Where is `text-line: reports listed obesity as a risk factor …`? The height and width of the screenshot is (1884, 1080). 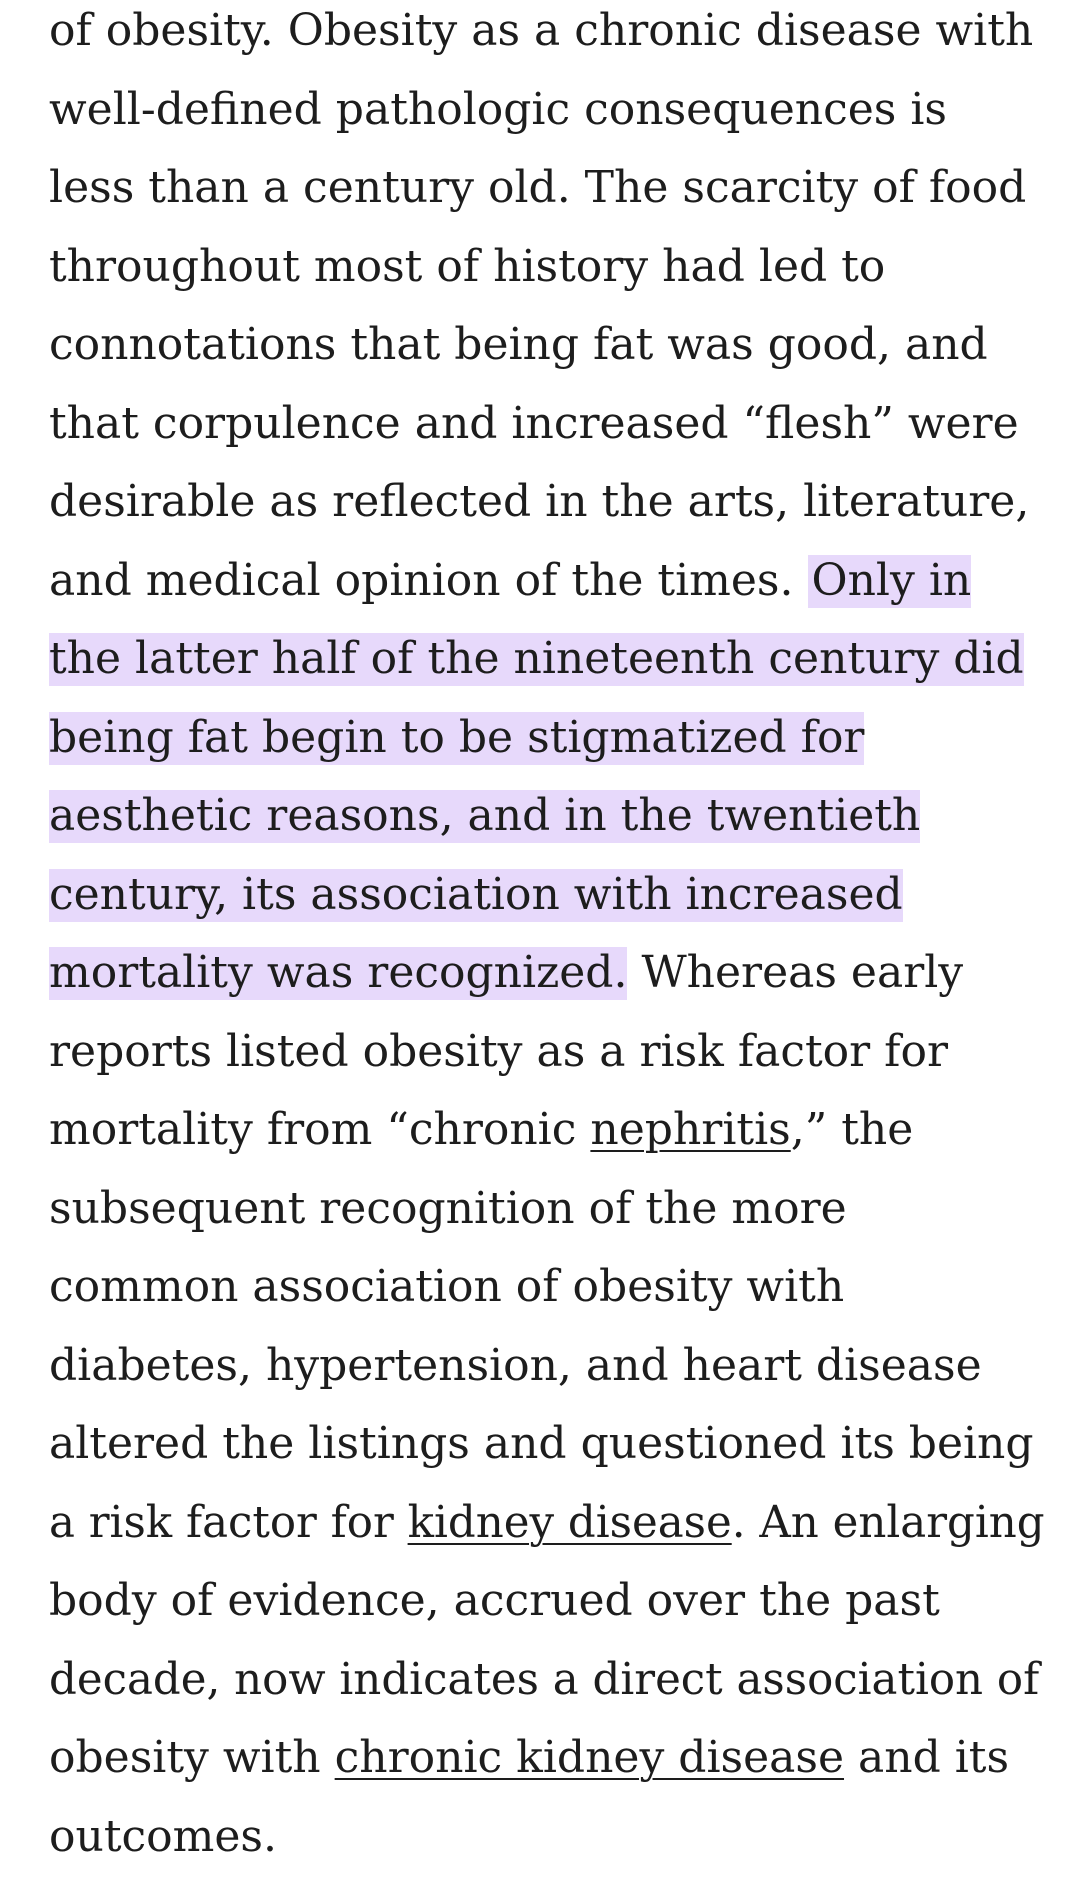
text-line: reports listed obesity as a risk factor … is located at coordinates (549, 1060).